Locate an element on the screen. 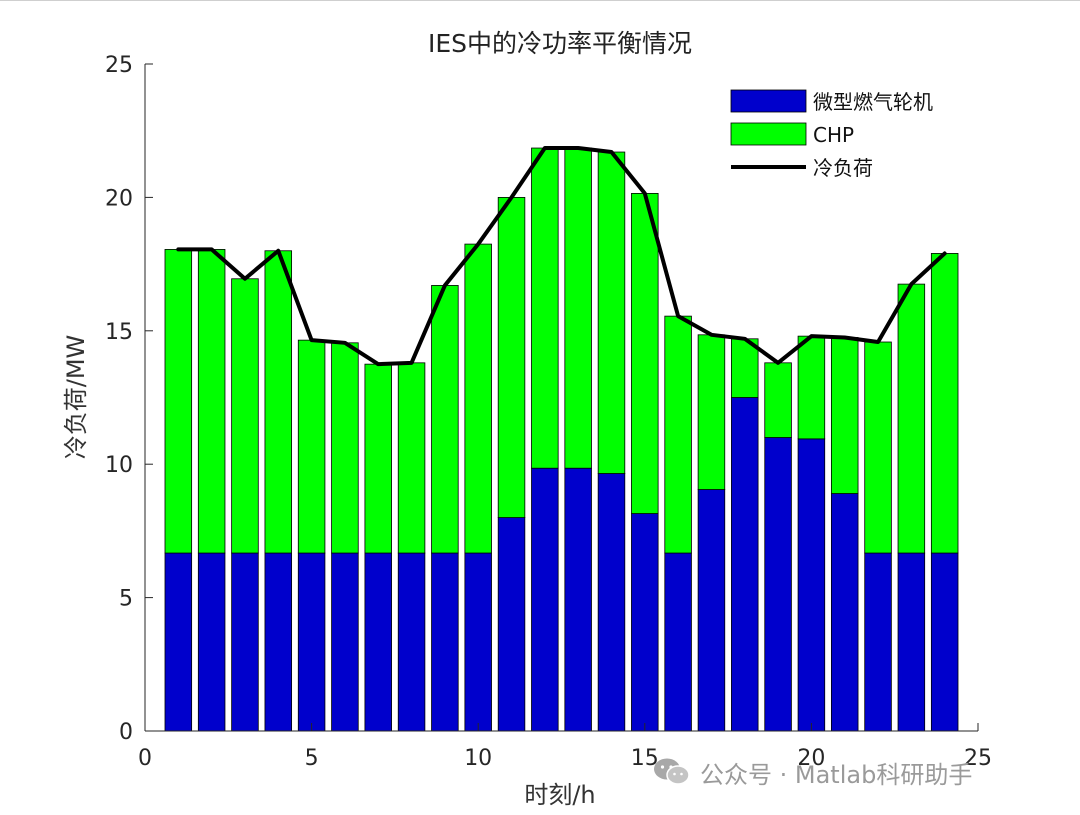 The height and width of the screenshot is (815, 1080). y-tick-label-15: 15 is located at coordinates (119, 332).